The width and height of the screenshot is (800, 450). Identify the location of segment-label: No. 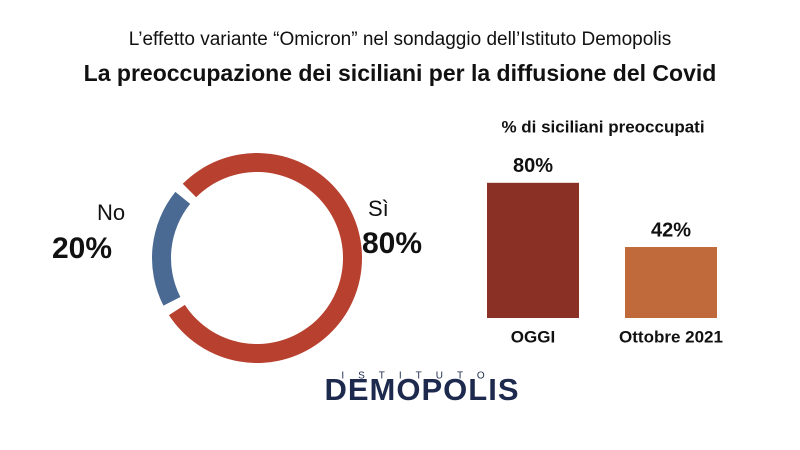
(111, 212).